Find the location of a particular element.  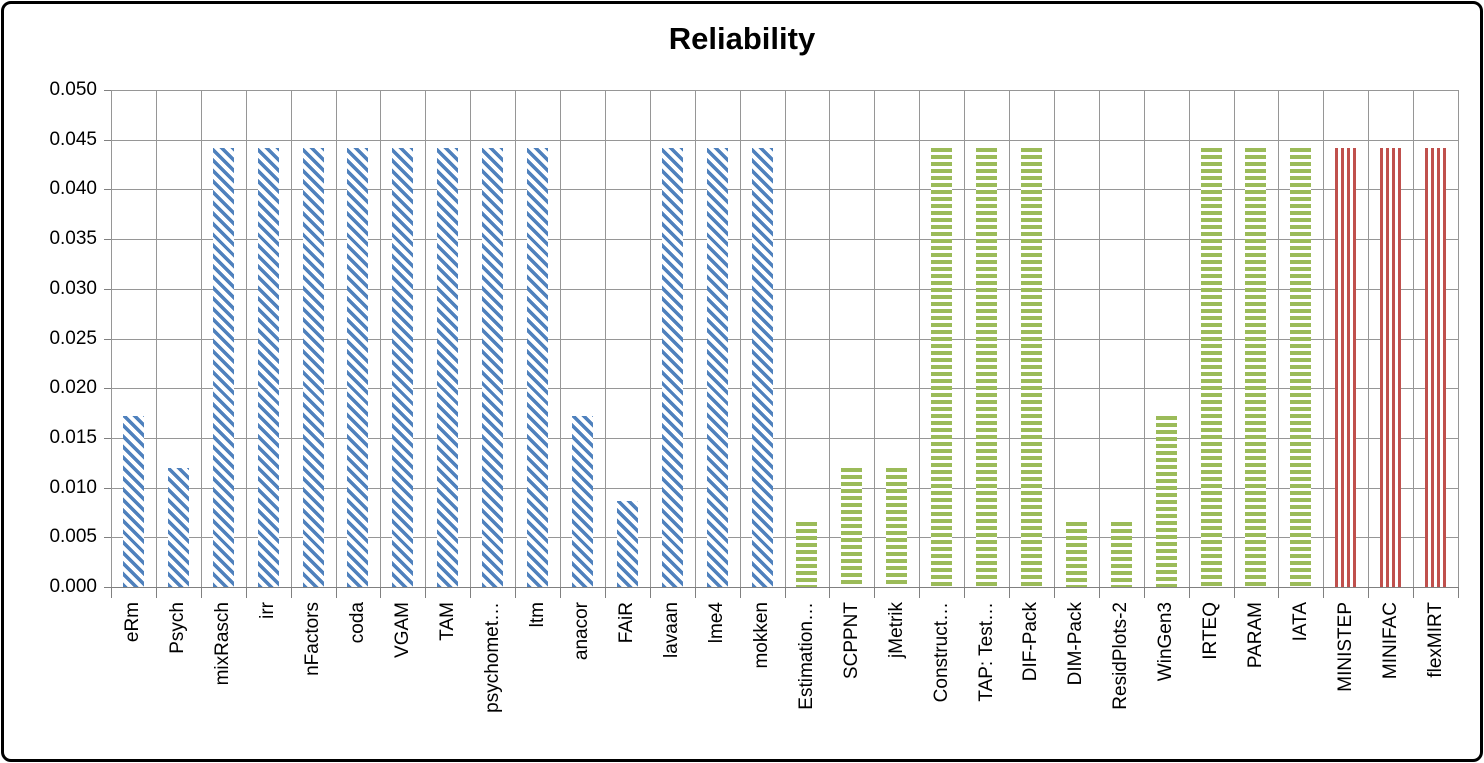

y-axis-label: 0.050 is located at coordinates (73, 89).